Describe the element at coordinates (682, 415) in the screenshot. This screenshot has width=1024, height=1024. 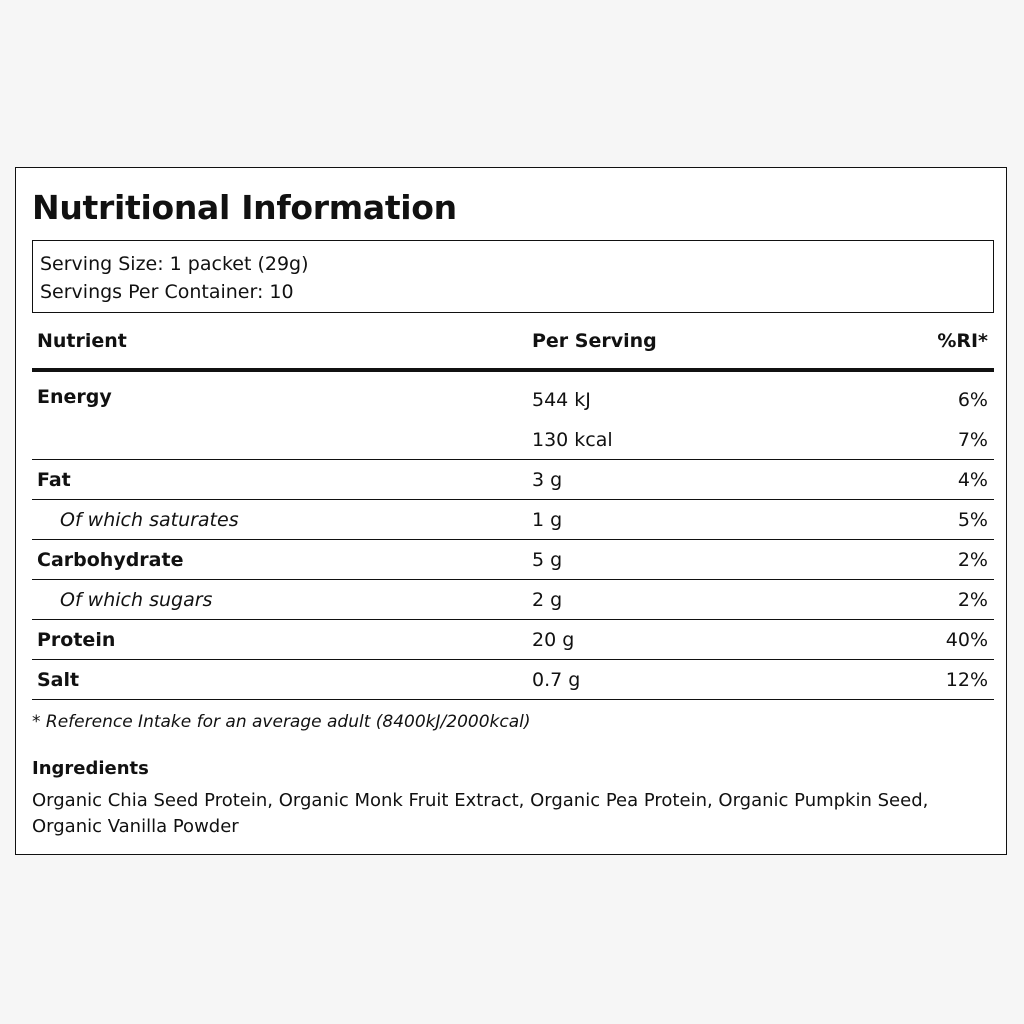
I see `energy-amounts: 544 kJ 130 kcal` at that location.